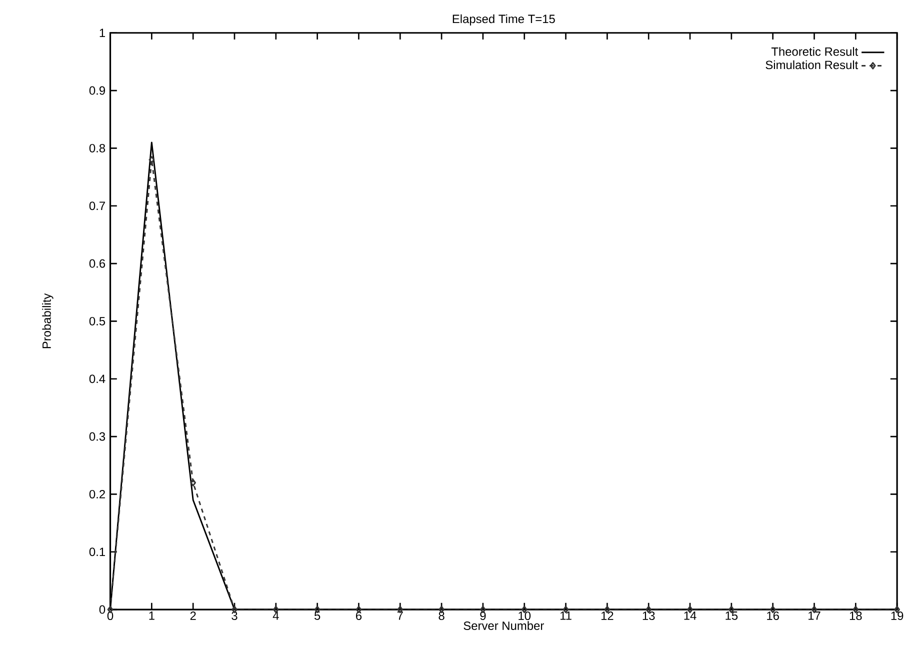 The height and width of the screenshot is (658, 917). Describe the element at coordinates (97, 148) in the screenshot. I see `y-tick-label: 0.8` at that location.